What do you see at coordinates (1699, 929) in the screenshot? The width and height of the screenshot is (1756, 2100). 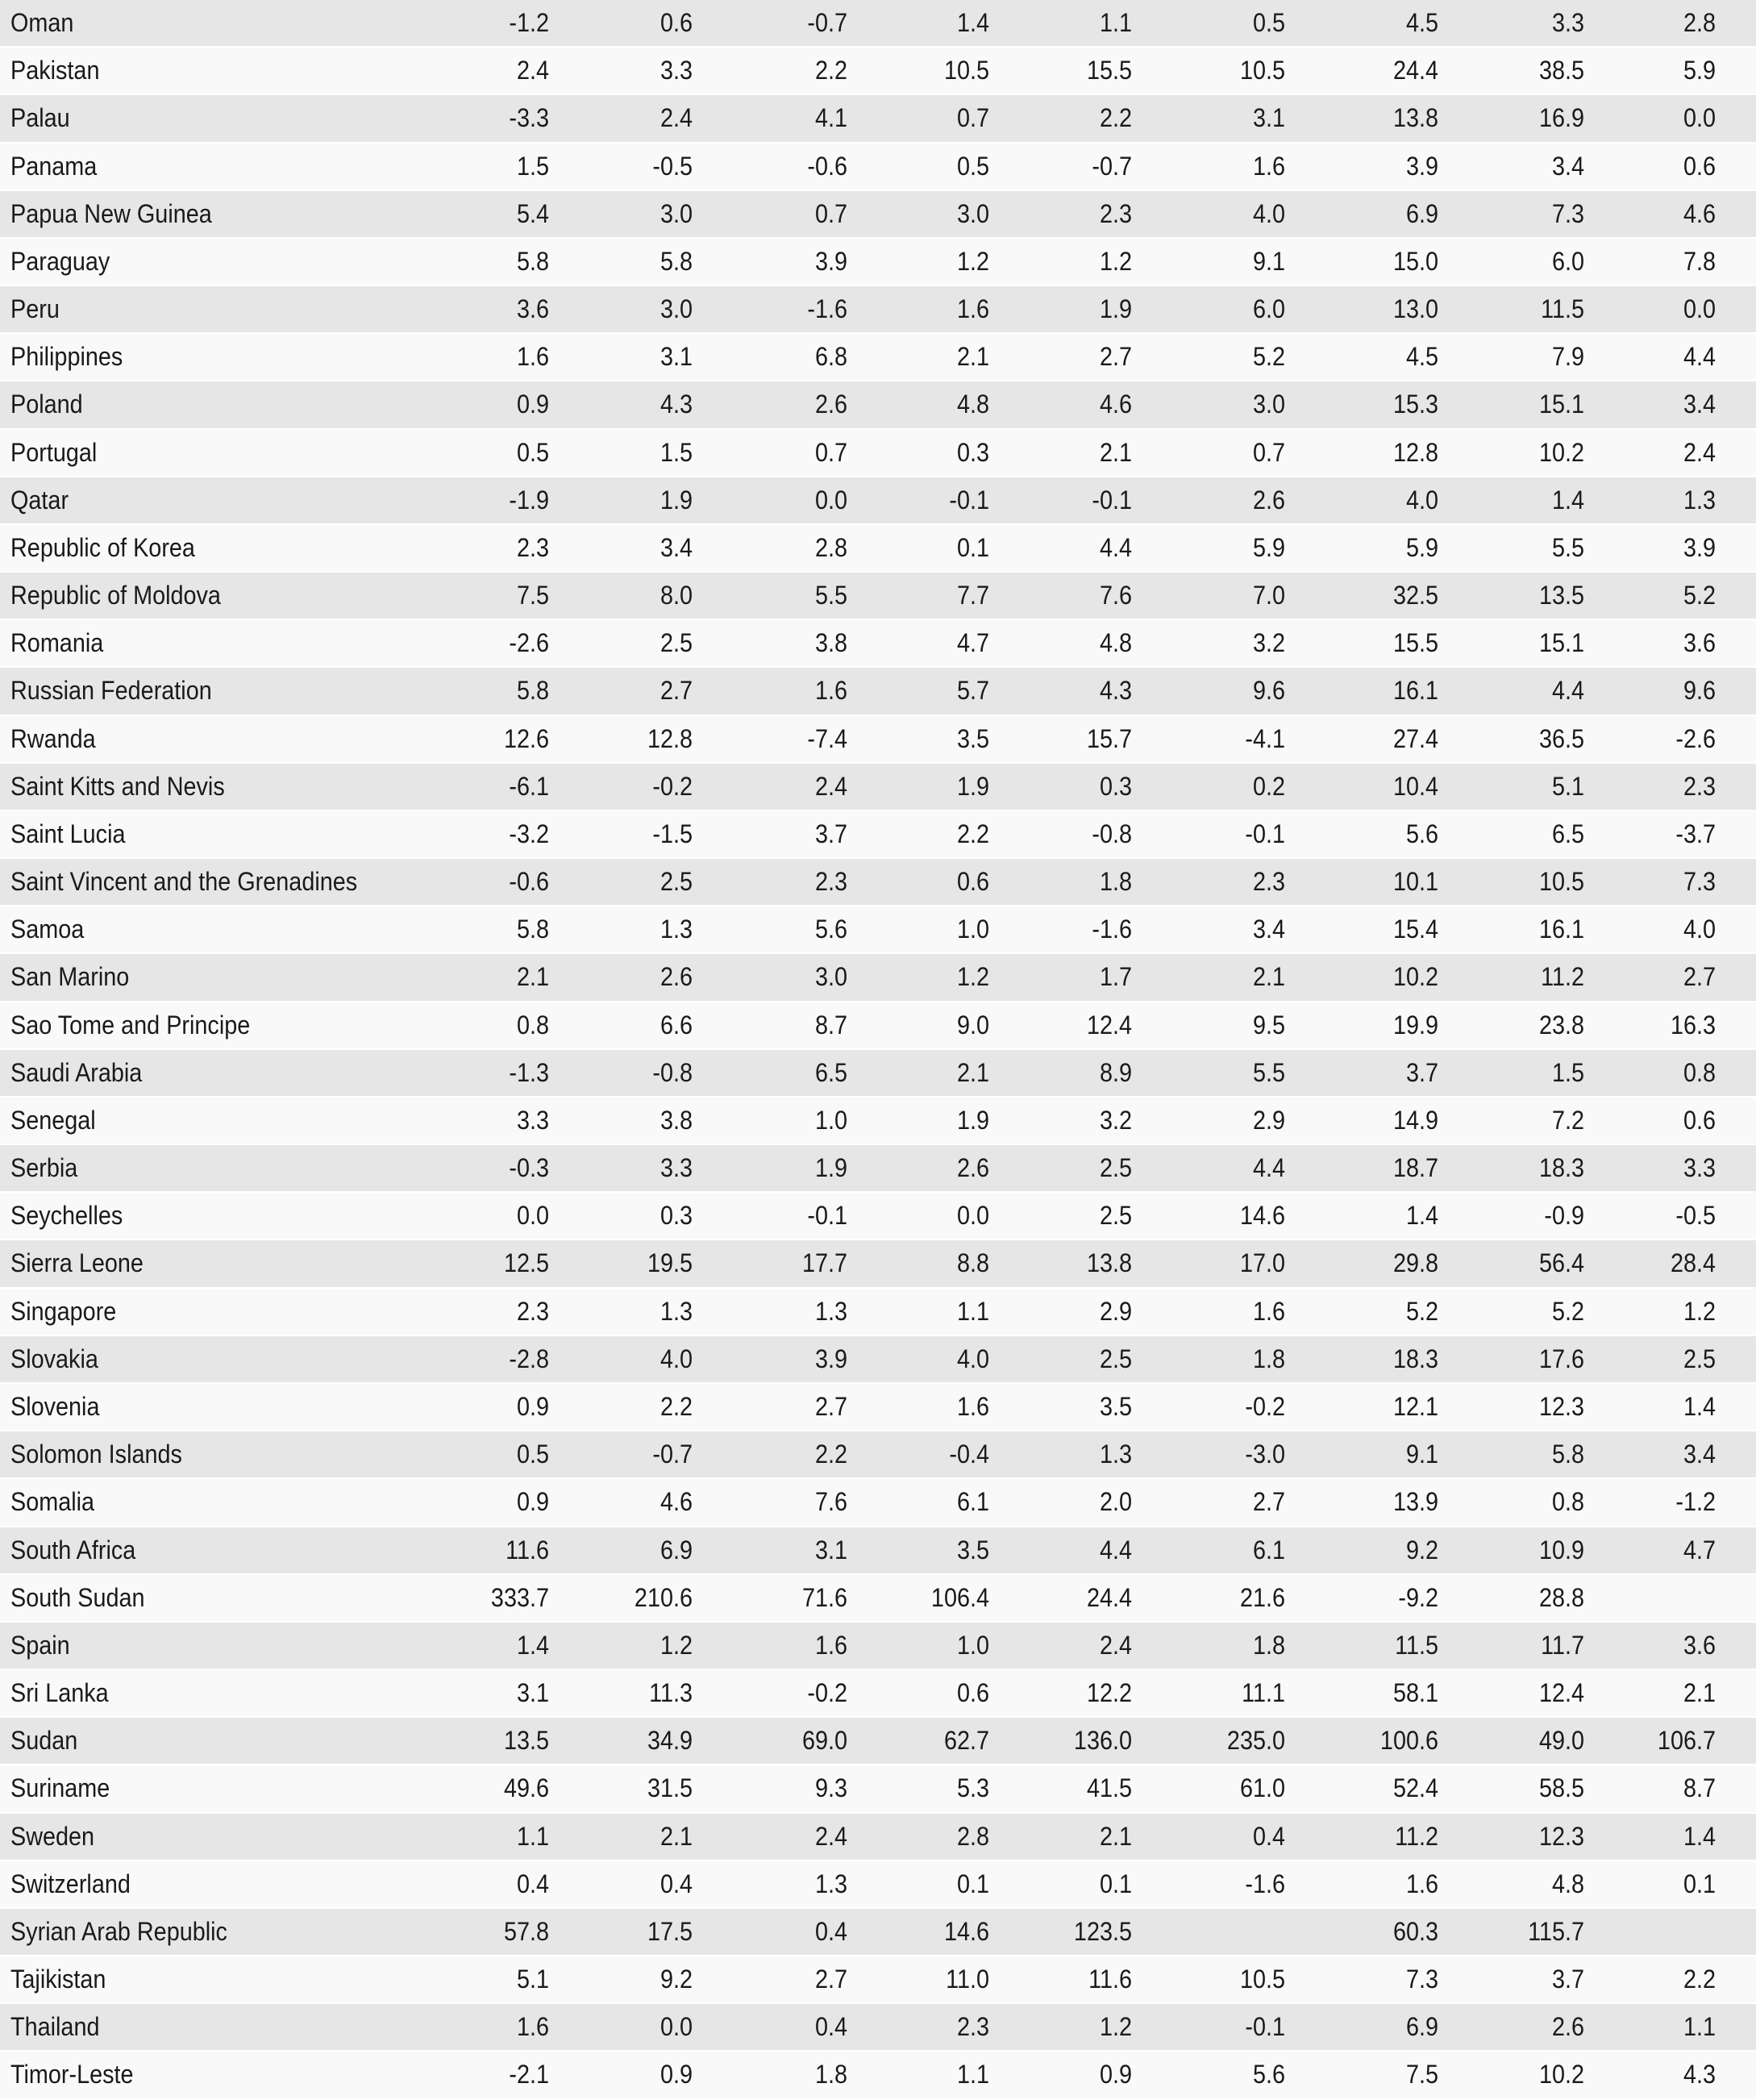 I see `value-cell: 4.0` at bounding box center [1699, 929].